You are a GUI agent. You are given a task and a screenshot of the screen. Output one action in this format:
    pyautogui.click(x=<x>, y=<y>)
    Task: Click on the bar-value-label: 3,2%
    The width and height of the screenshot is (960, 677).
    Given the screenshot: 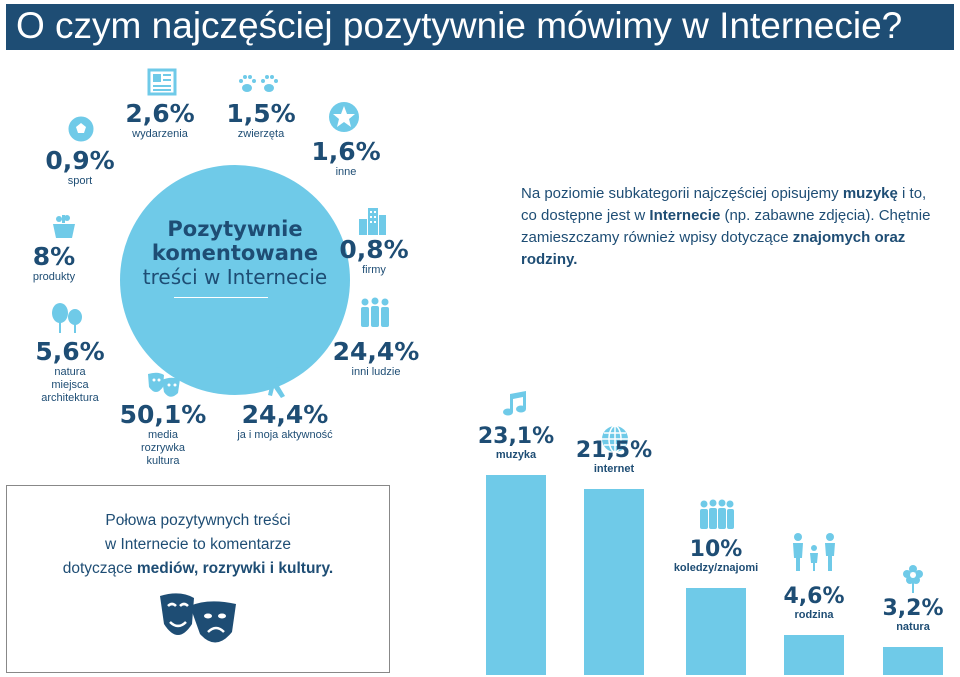 What is the action you would take?
    pyautogui.click(x=913, y=608)
    